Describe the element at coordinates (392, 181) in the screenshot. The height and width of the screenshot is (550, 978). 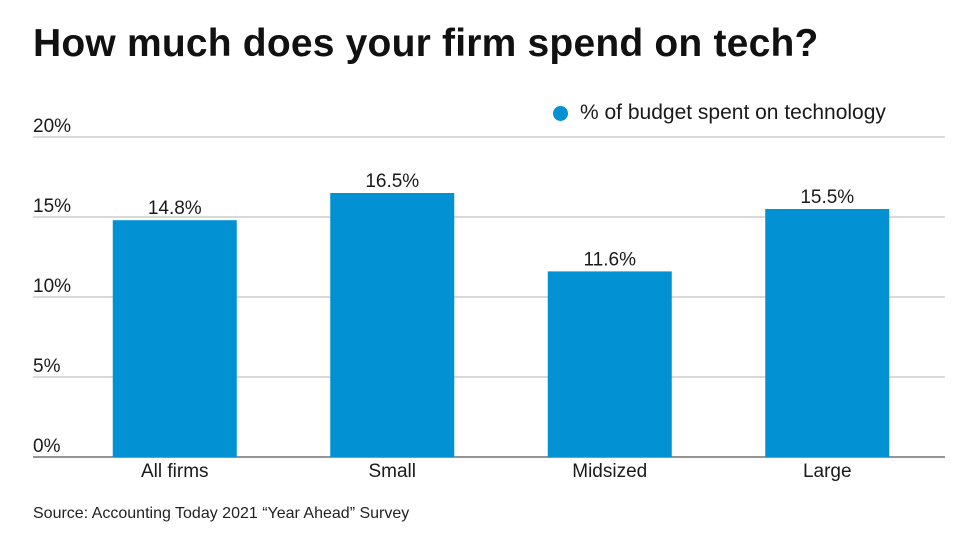
I see `data-label: 16.5%` at that location.